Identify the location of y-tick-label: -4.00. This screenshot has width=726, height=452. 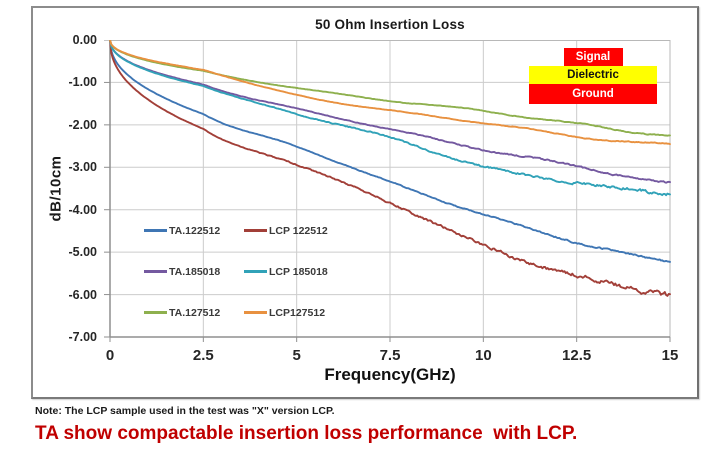
(83, 209).